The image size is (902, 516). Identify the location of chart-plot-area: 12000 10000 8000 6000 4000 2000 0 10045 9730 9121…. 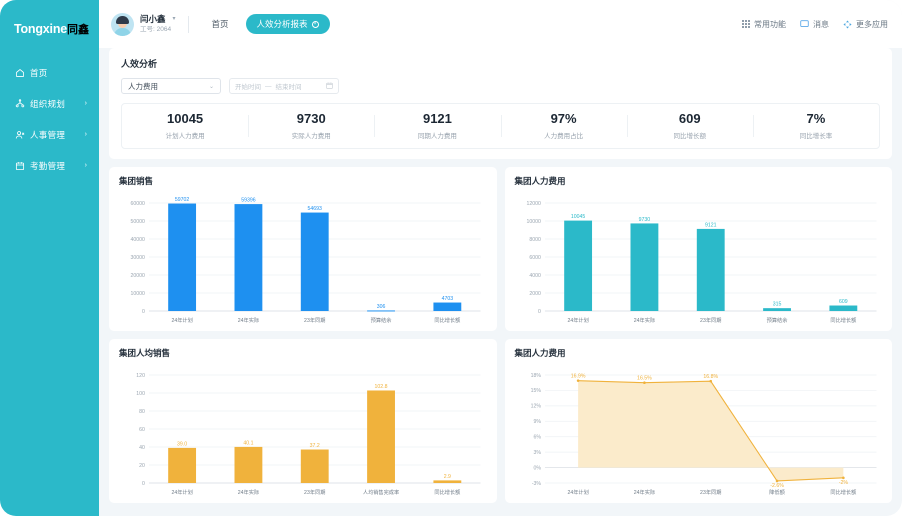
(699, 259).